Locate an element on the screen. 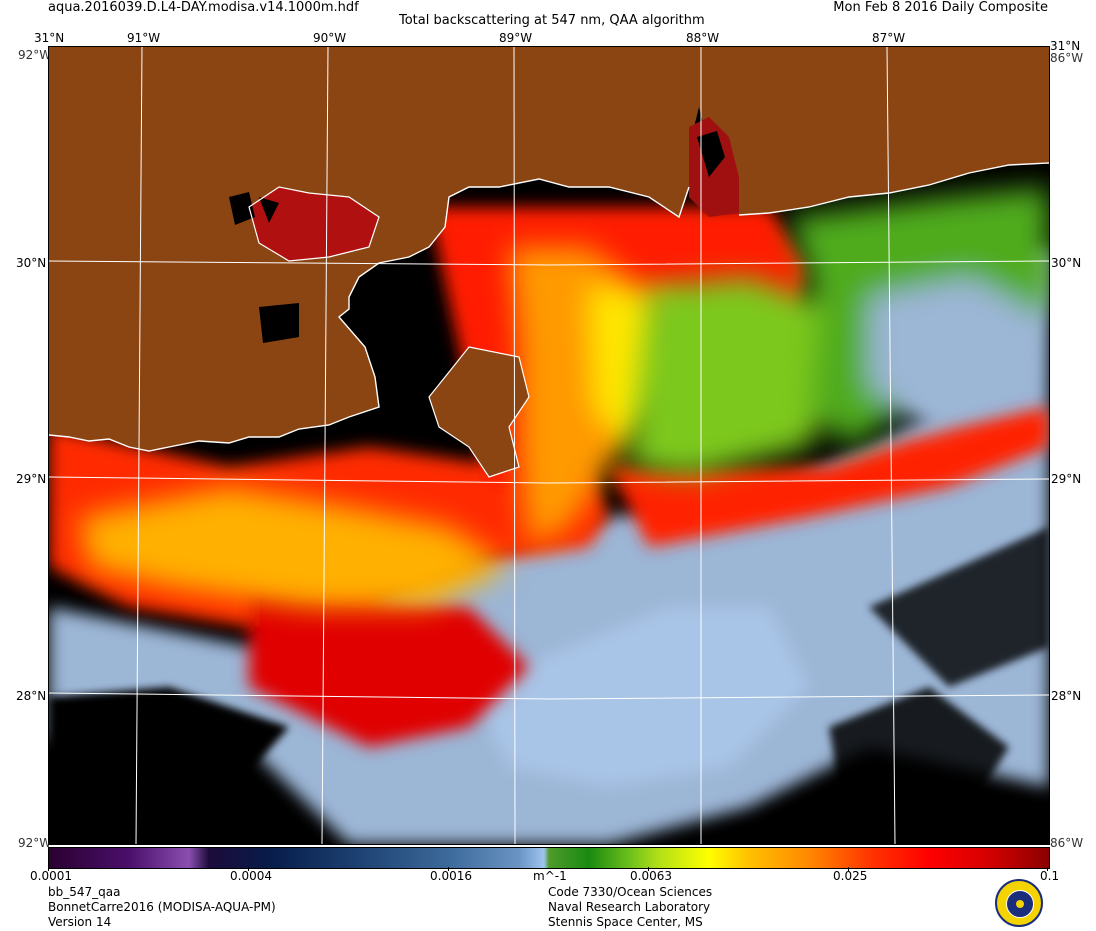 Image resolution: width=1096 pixels, height=931 pixels. chlorophyll-green is located at coordinates (839, 332).